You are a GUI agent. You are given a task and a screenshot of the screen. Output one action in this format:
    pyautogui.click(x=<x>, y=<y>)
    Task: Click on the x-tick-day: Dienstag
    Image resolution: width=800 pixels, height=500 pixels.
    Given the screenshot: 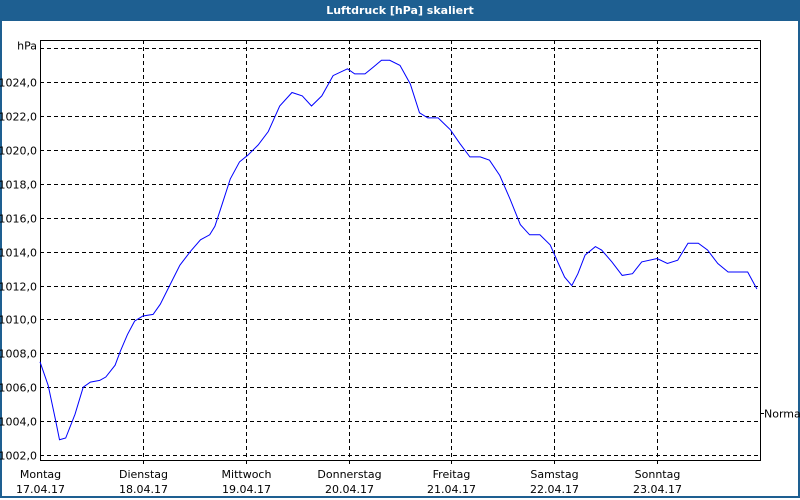 What is the action you would take?
    pyautogui.click(x=143, y=474)
    